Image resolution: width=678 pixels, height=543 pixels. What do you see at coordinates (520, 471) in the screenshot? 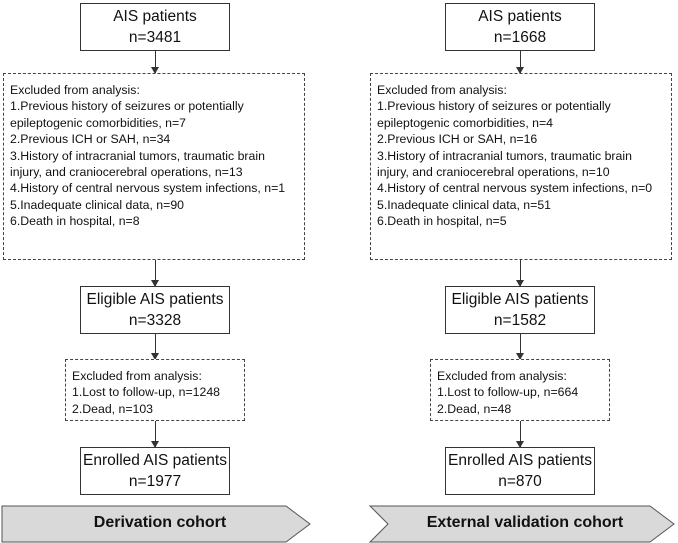
I see `validation-enrolled-box: Enrolled AIS patients n=870` at bounding box center [520, 471].